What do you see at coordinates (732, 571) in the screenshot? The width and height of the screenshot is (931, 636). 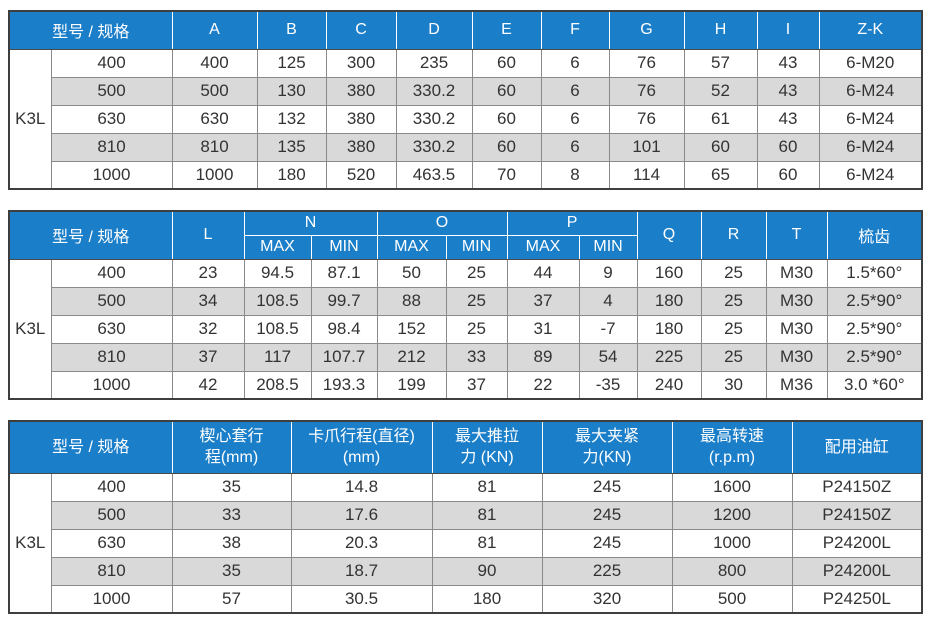 I see `value-cell: 800` at bounding box center [732, 571].